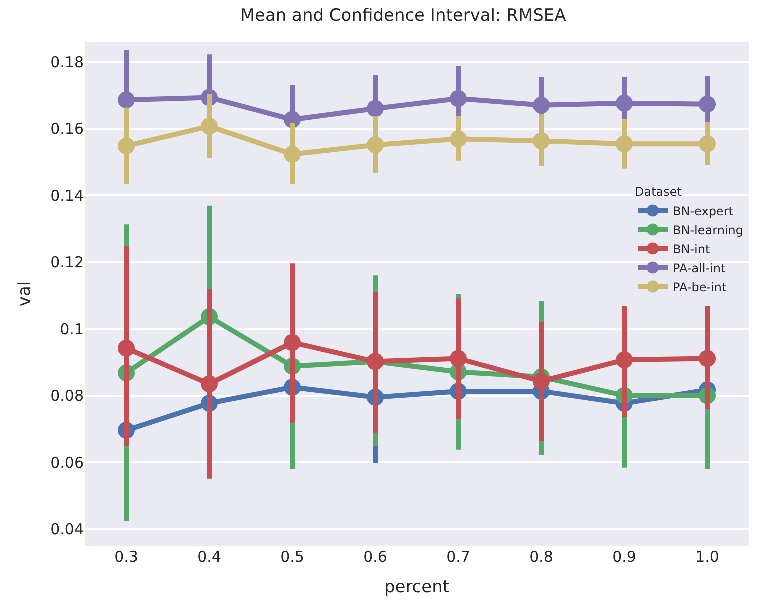  Describe the element at coordinates (417, 587) in the screenshot. I see `x-axis-title: percent` at that location.